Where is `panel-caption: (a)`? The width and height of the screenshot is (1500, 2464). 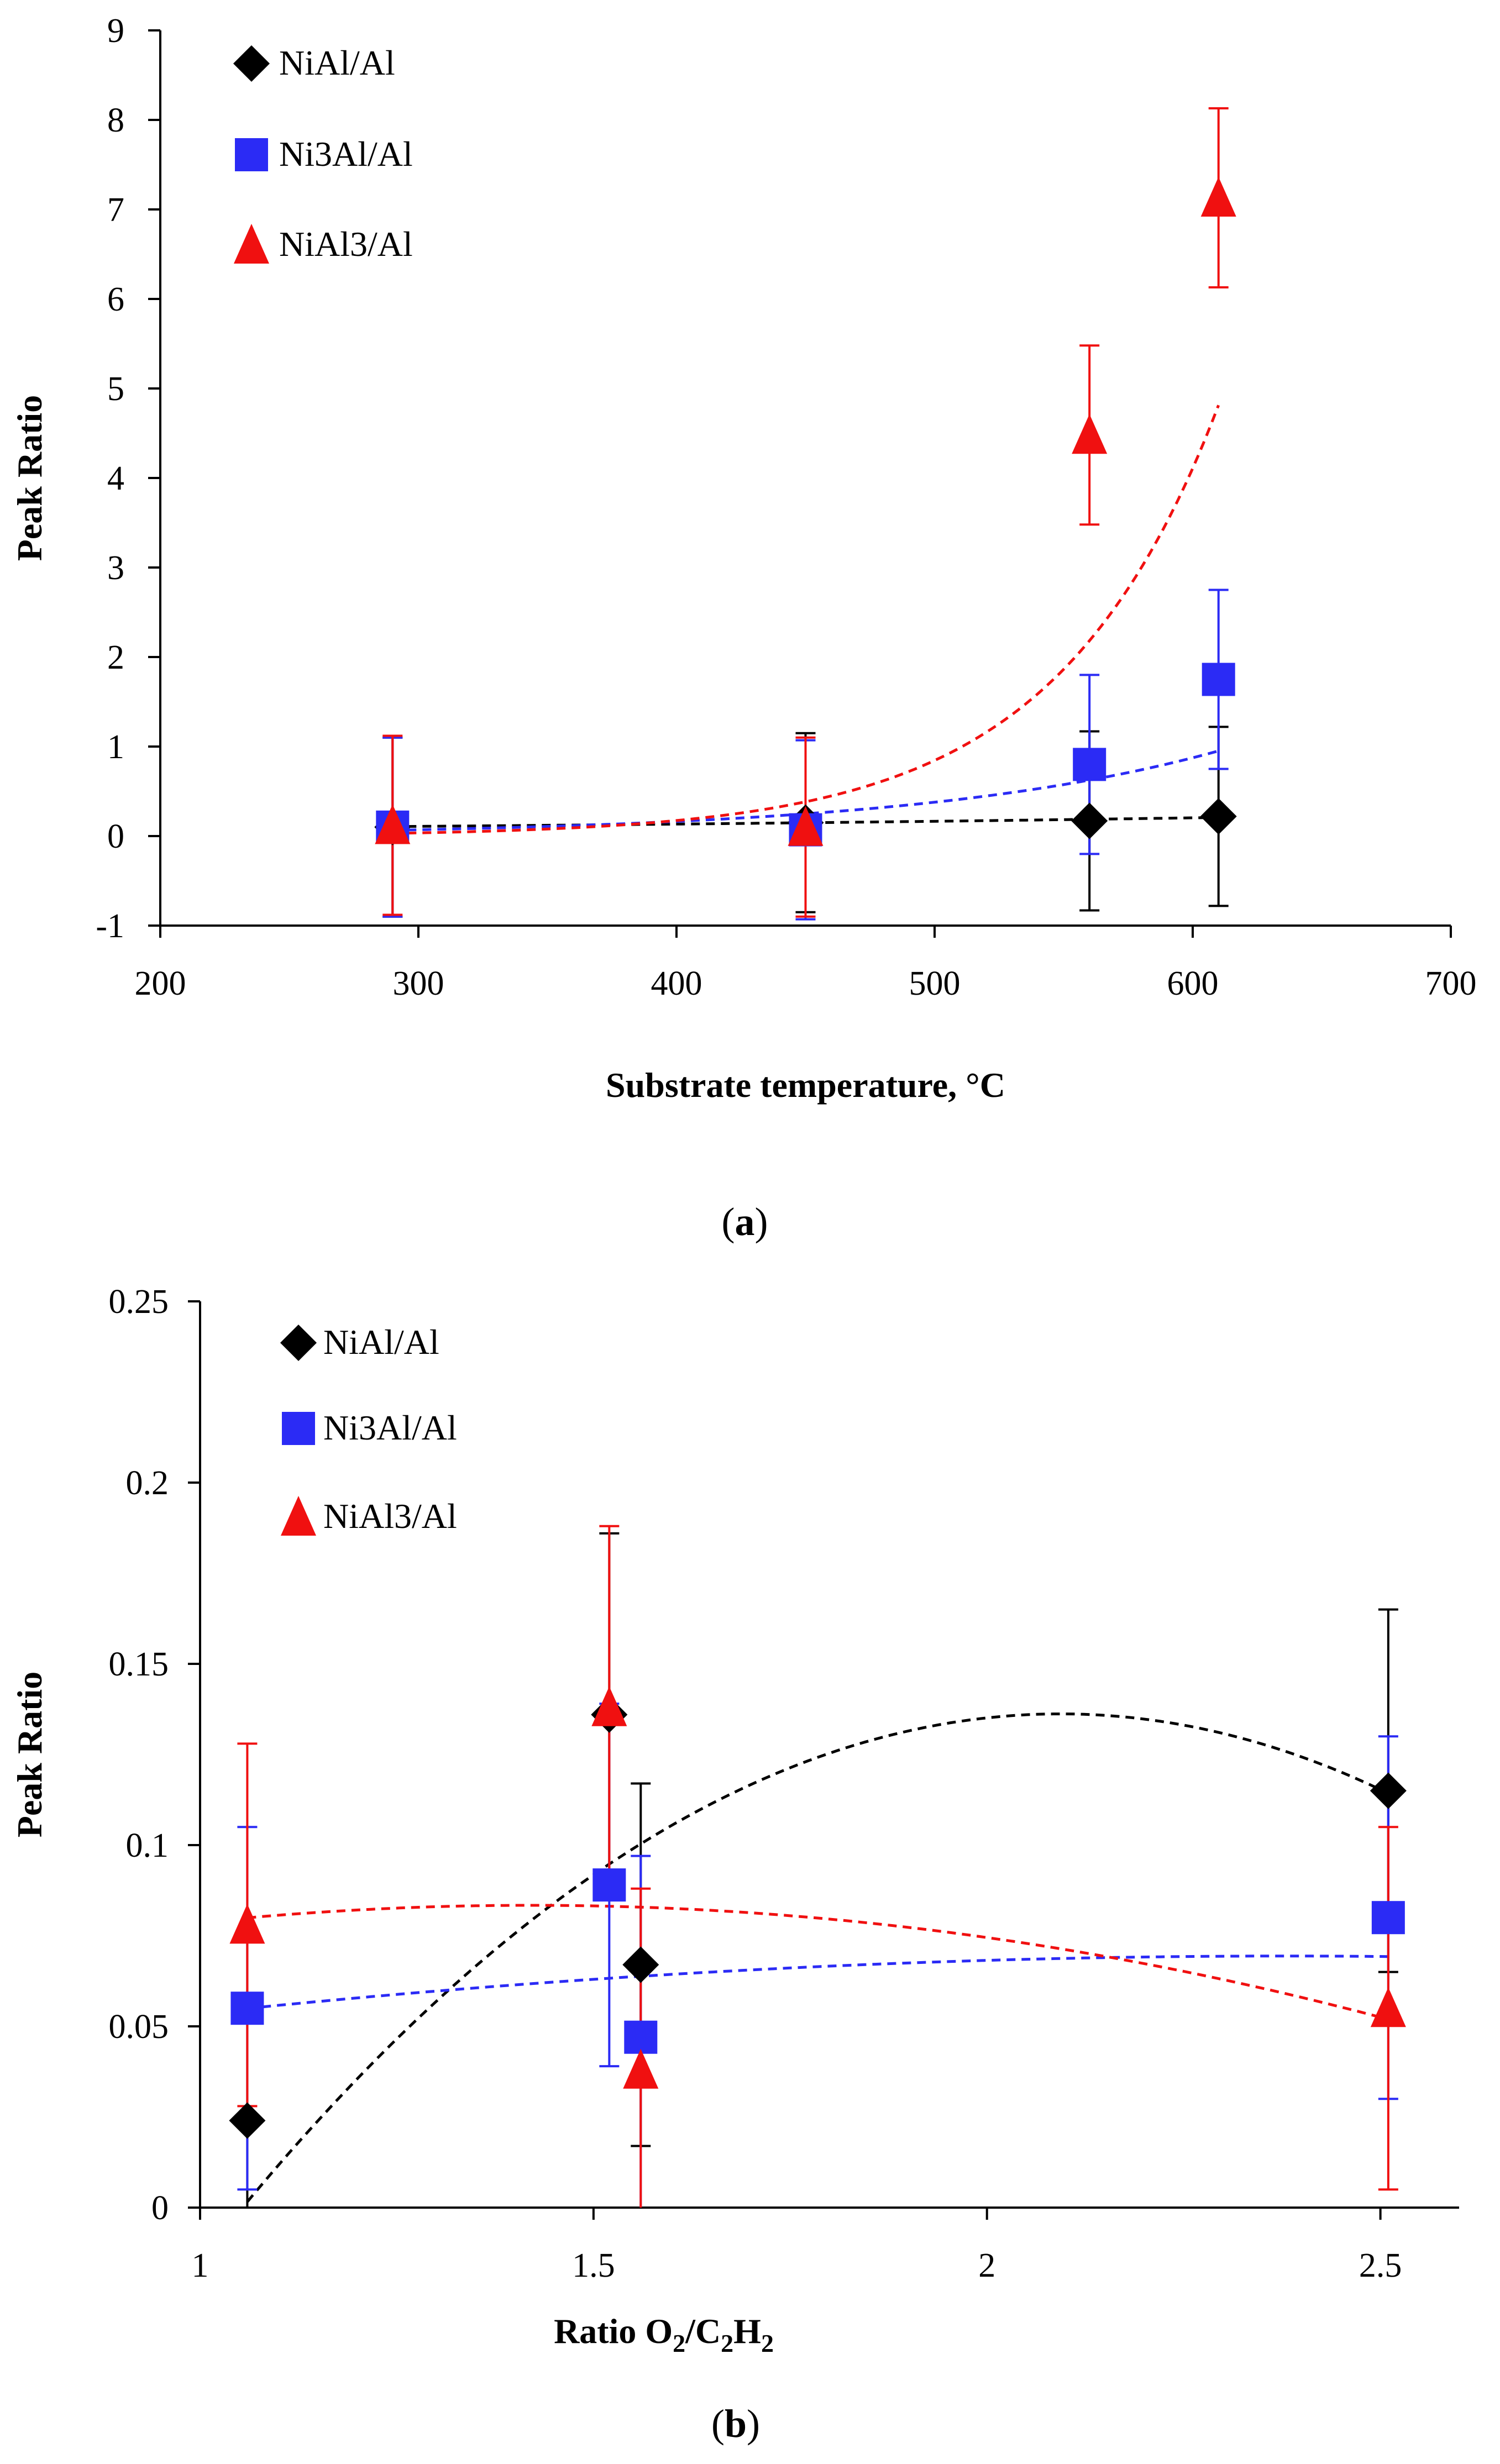 panel-caption: (a) is located at coordinates (745, 1222).